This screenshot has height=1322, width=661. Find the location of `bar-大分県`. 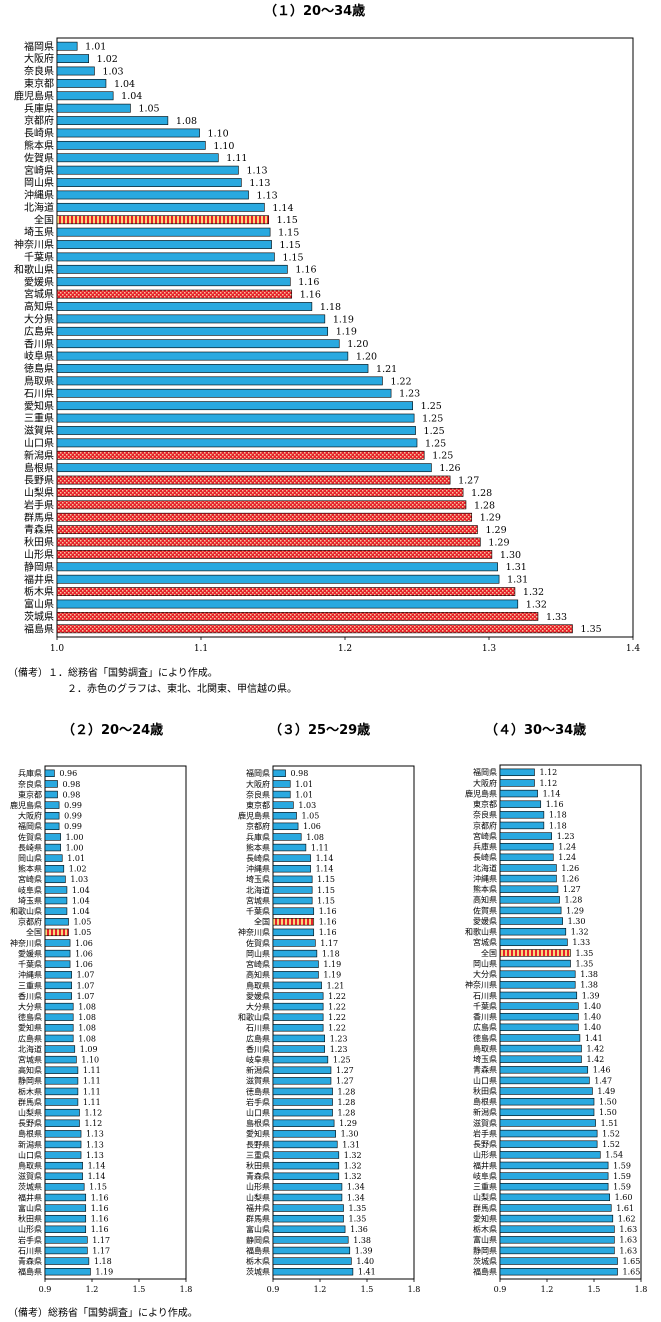

bar-大分県 is located at coordinates (191, 319).